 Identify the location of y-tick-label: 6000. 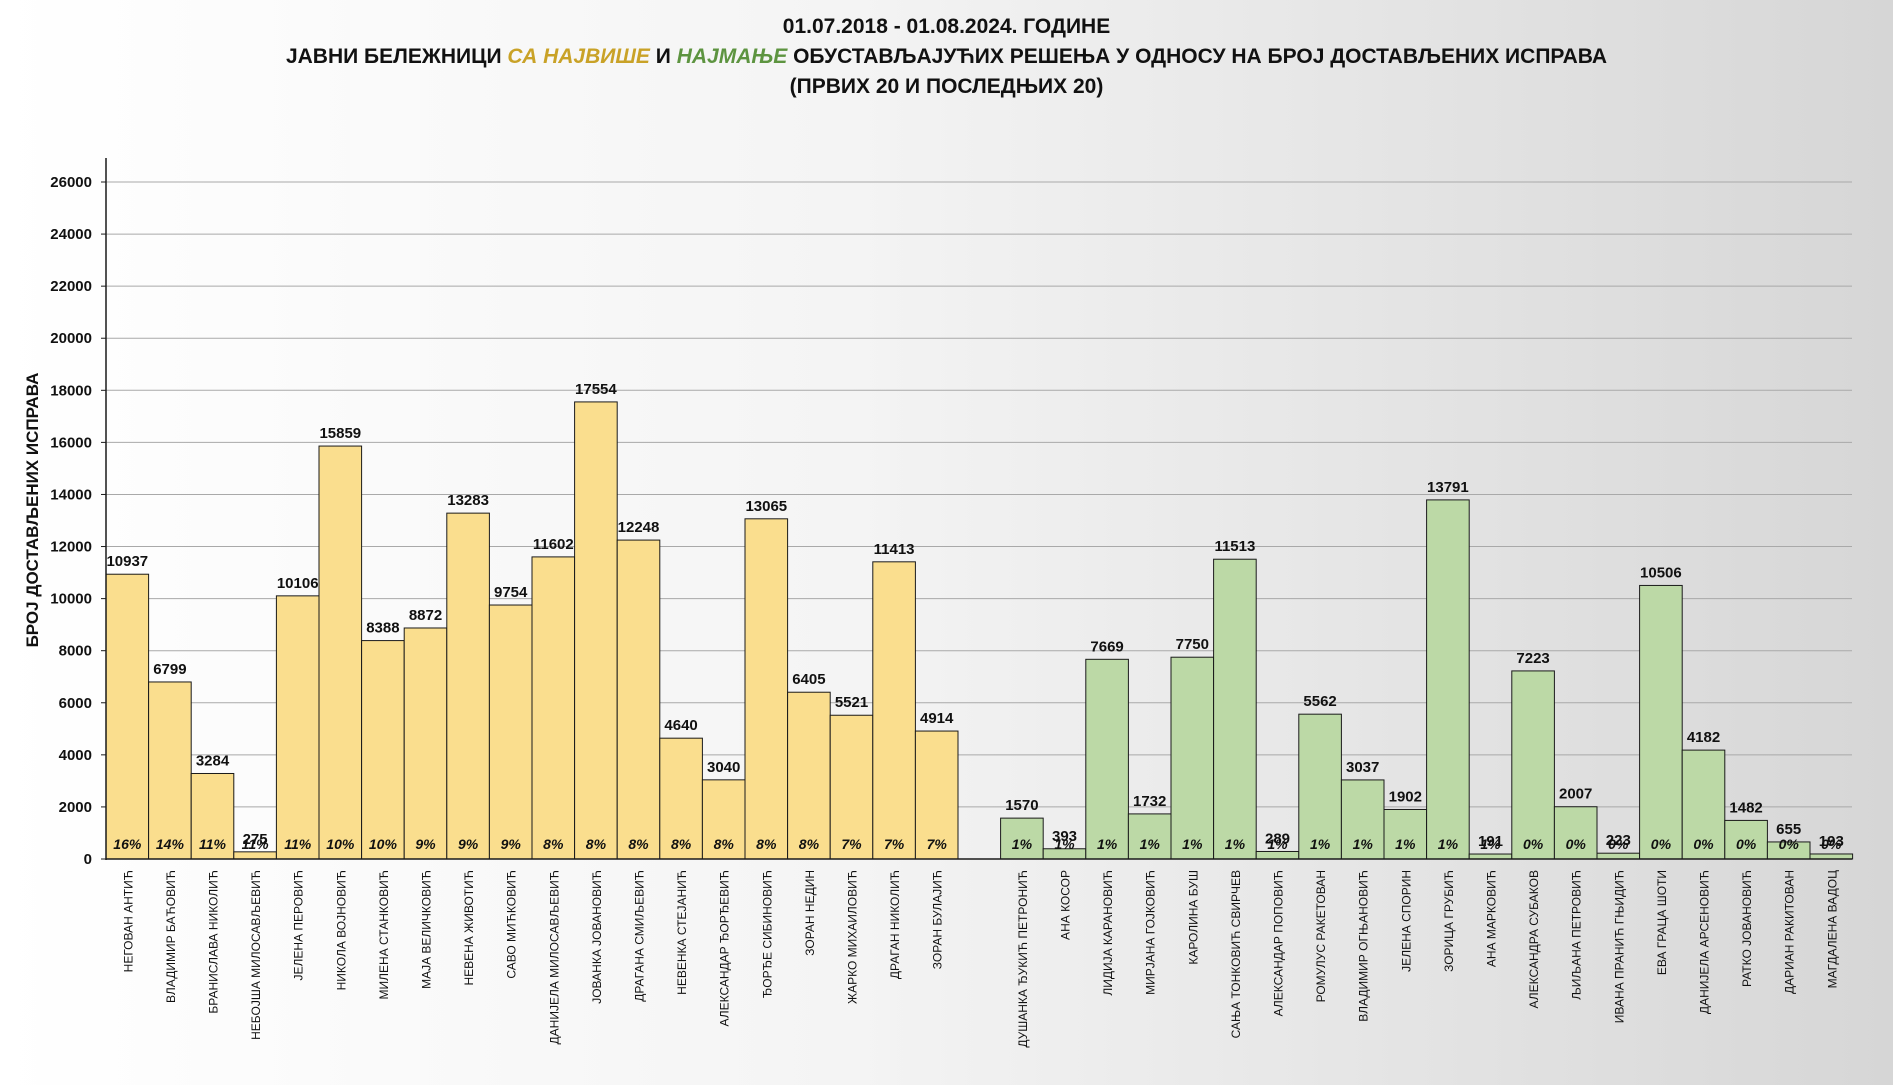
(75, 703).